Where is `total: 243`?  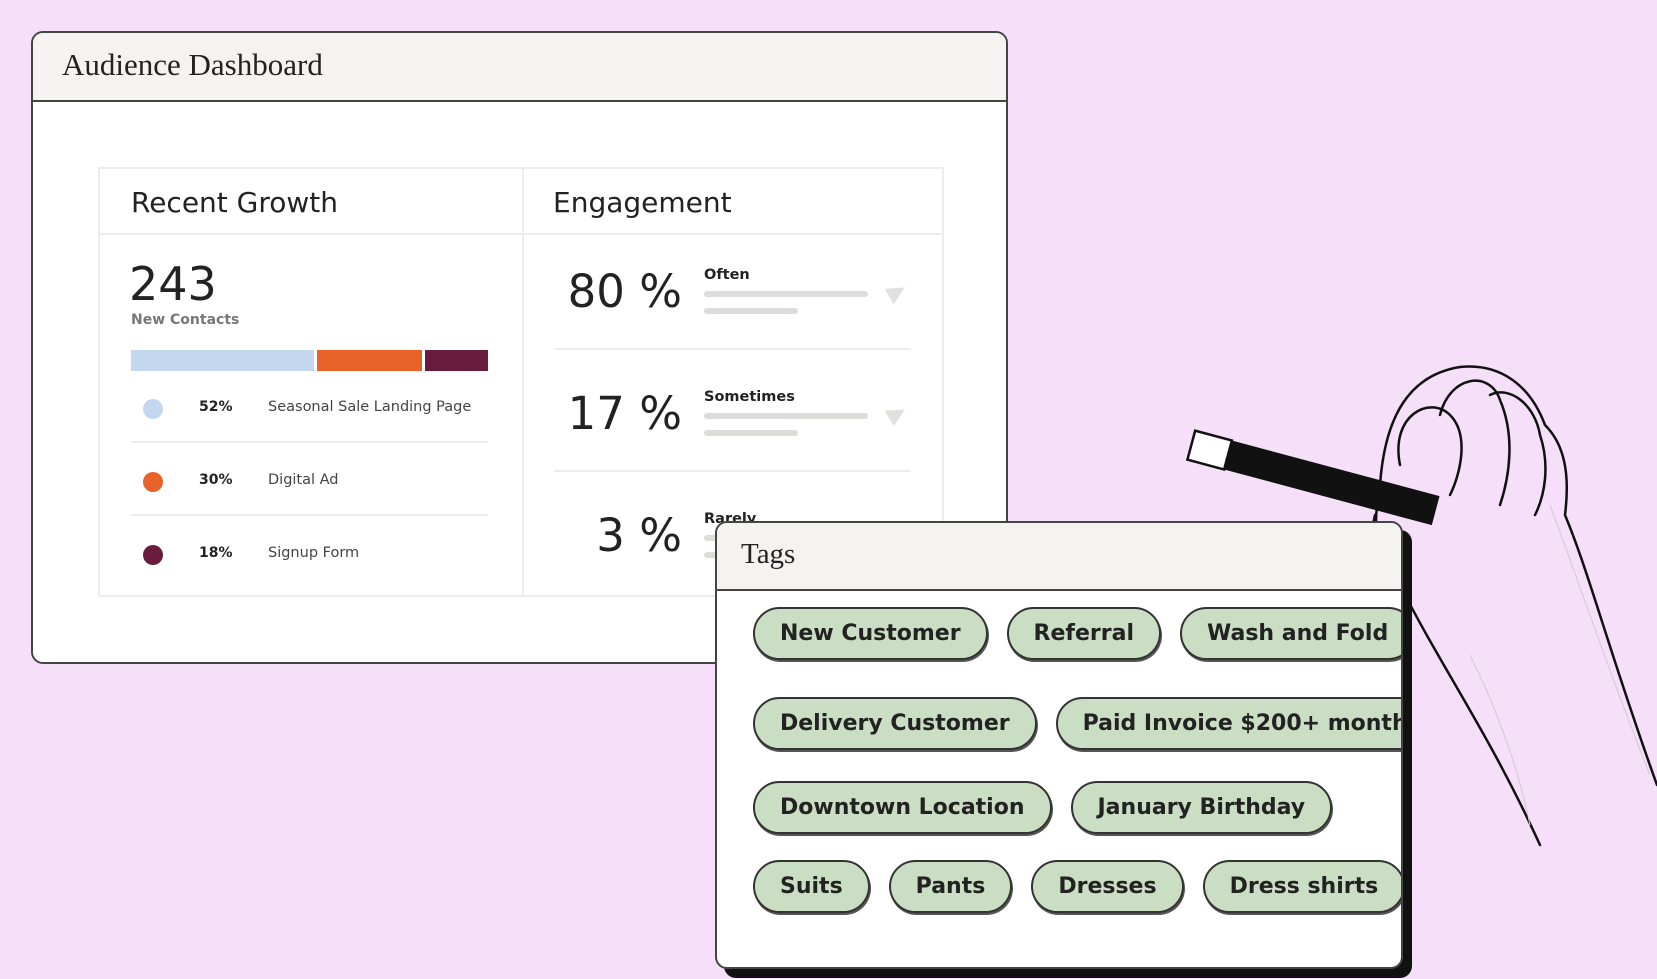 total: 243 is located at coordinates (173, 284).